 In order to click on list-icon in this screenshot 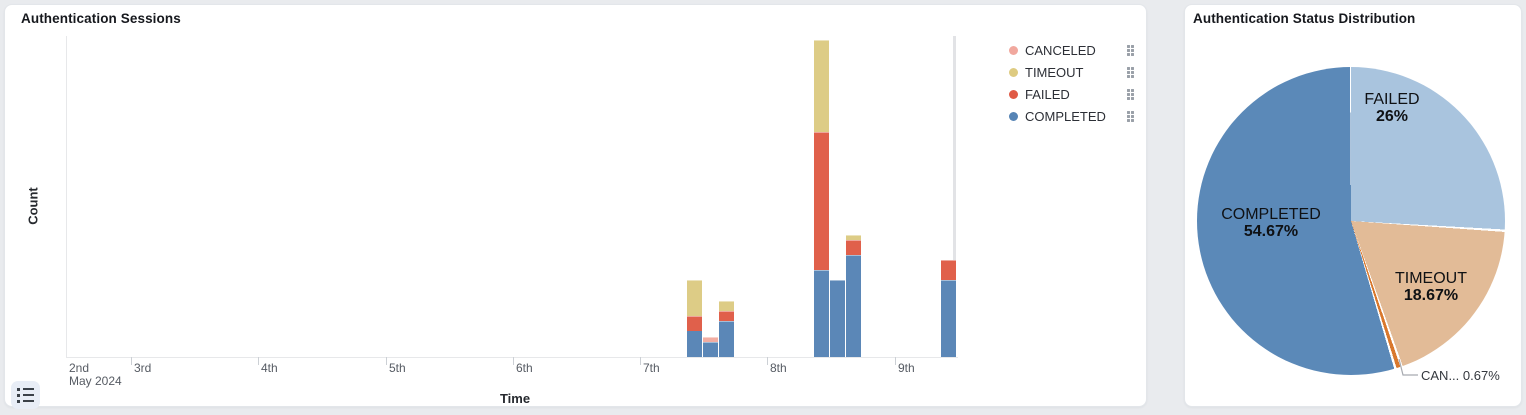, I will do `click(25, 395)`.